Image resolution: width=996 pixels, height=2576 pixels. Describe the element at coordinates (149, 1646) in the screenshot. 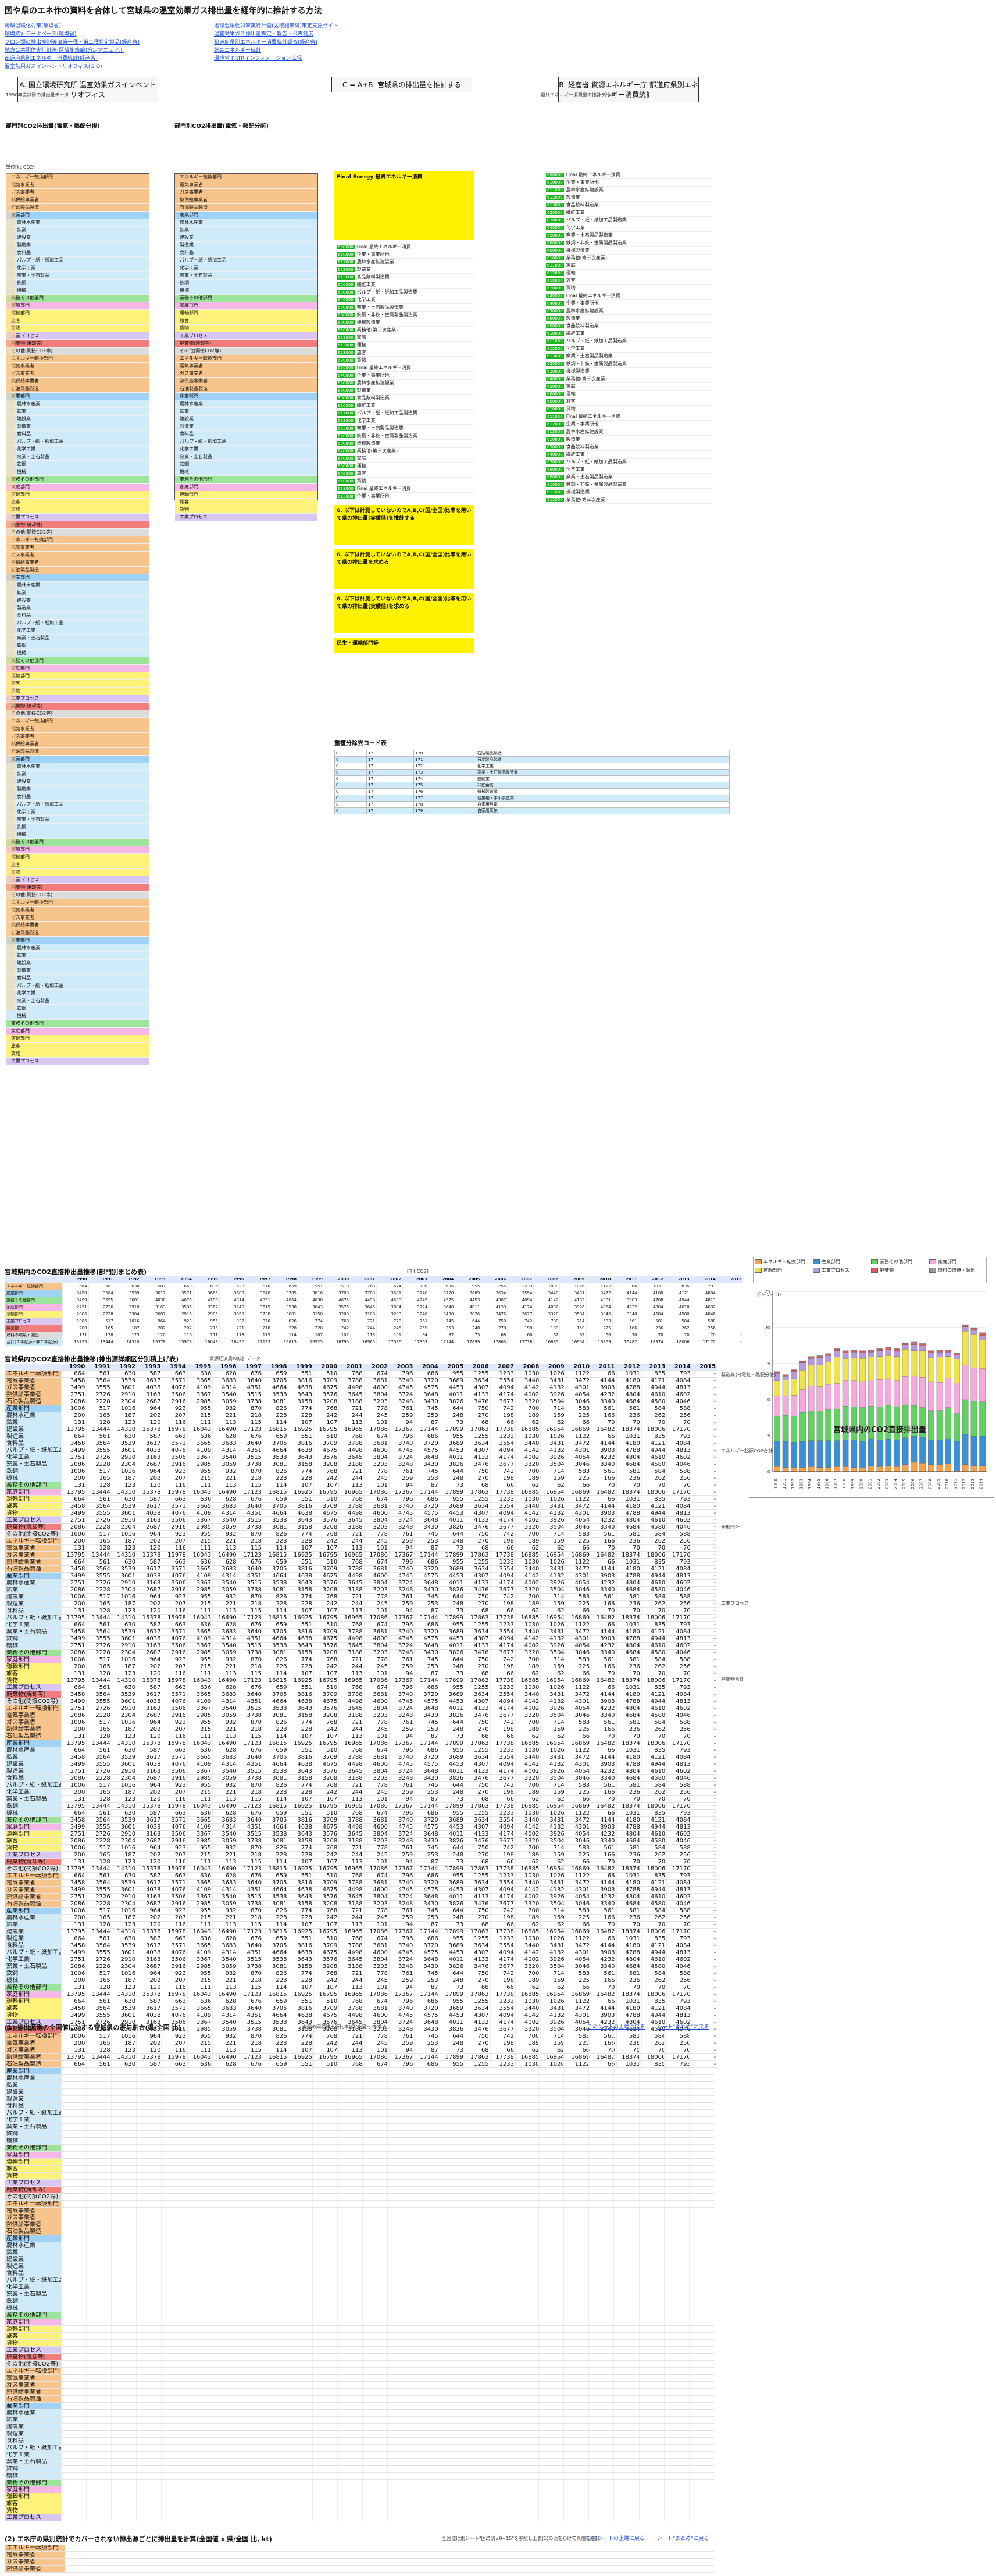

I see `em2-cell: 3163` at that location.